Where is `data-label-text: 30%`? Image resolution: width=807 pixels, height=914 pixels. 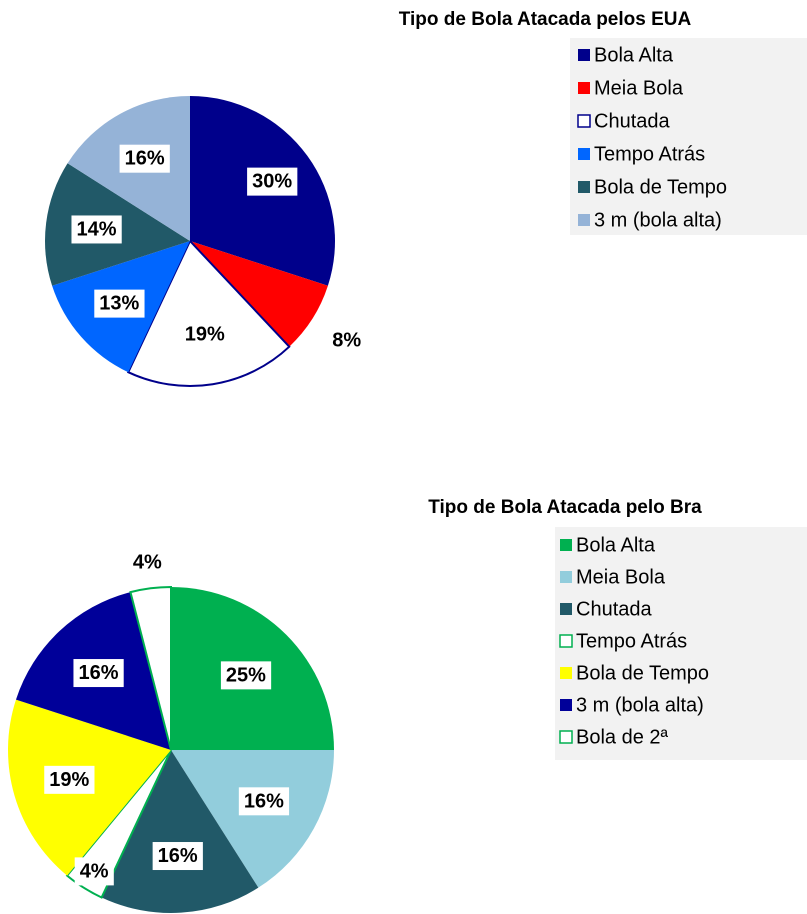
data-label-text: 30% is located at coordinates (272, 182).